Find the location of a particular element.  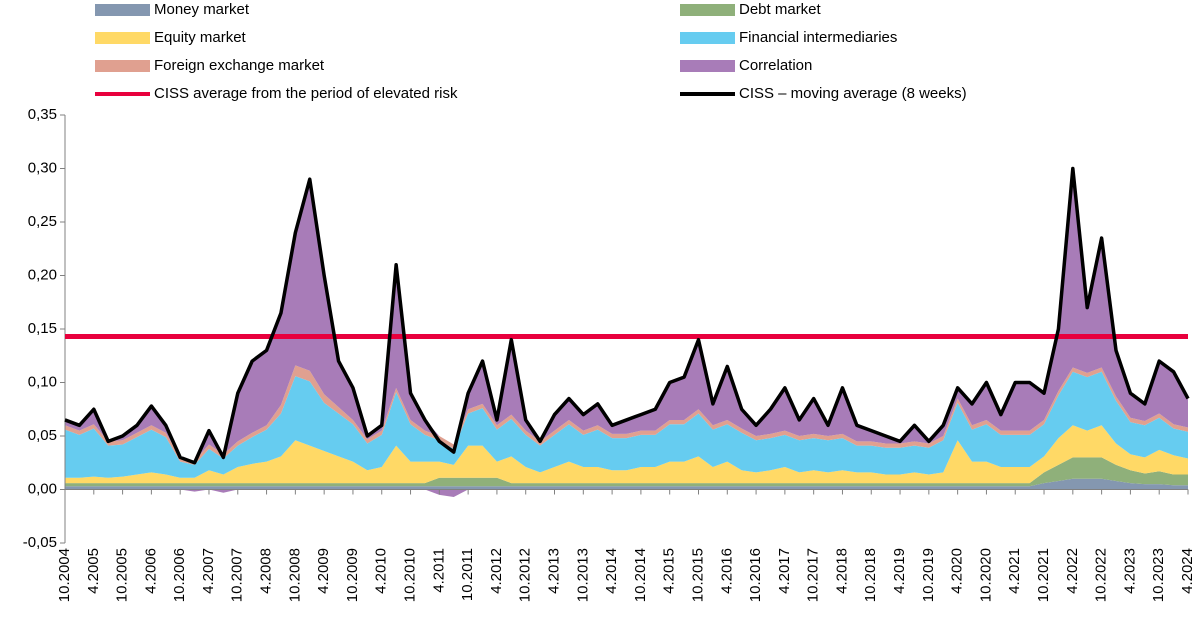

x-tick-label: 4.2008 is located at coordinates (266, 571).